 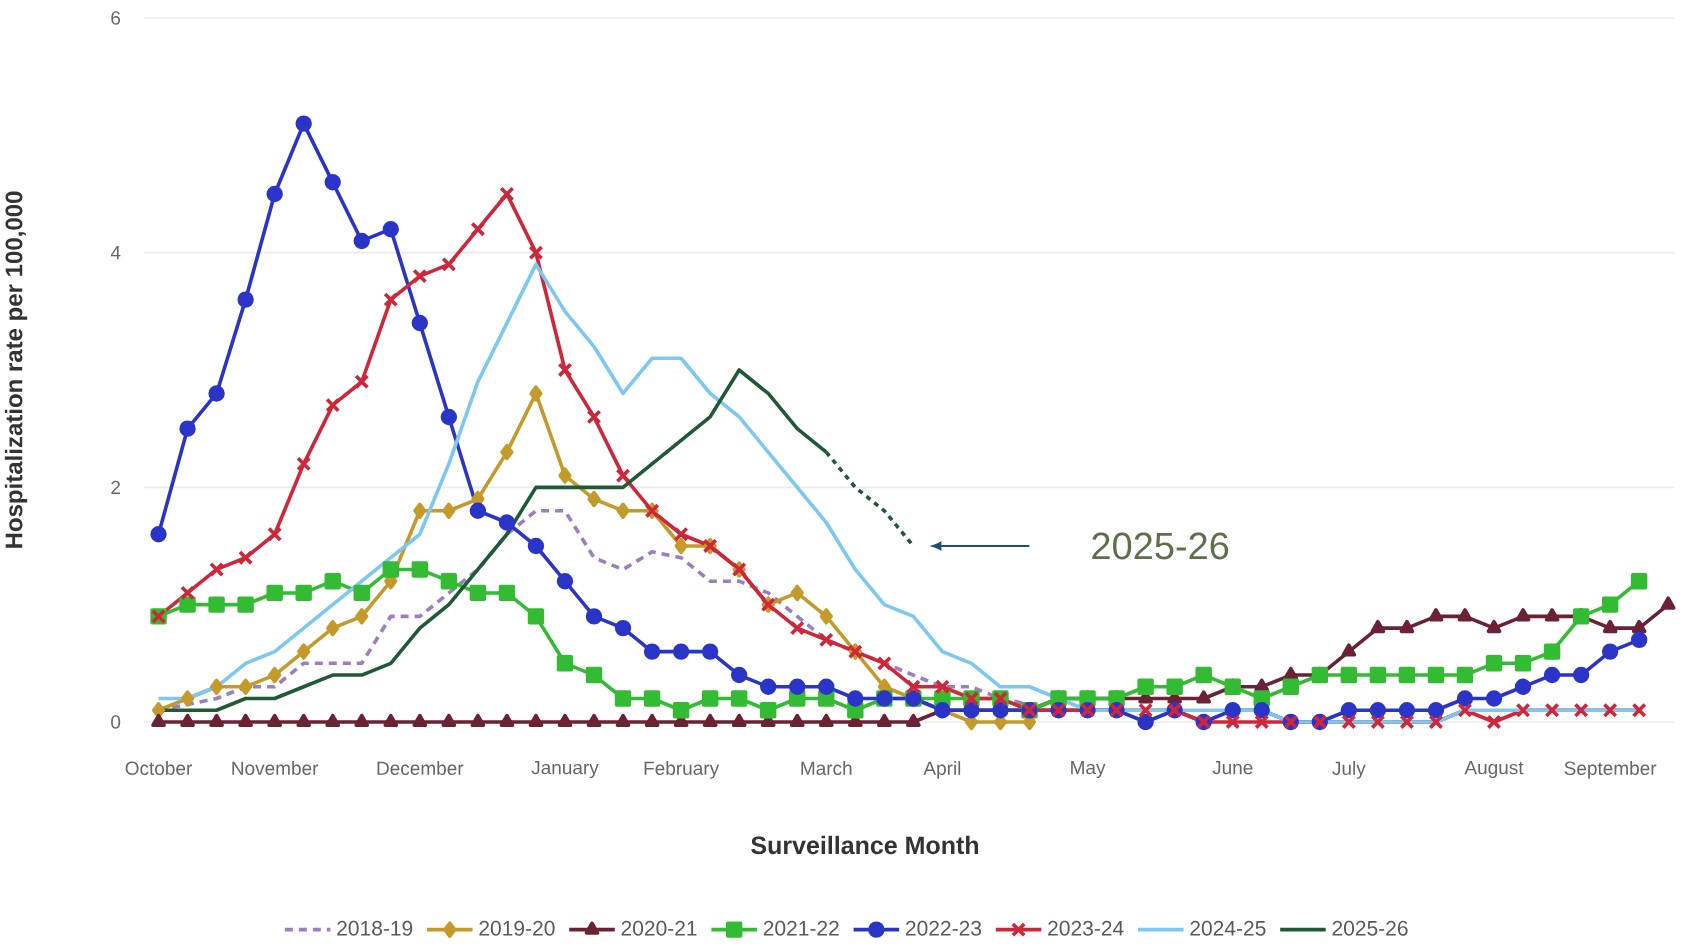 I want to click on y-tick-label: 4, so click(x=115, y=253).